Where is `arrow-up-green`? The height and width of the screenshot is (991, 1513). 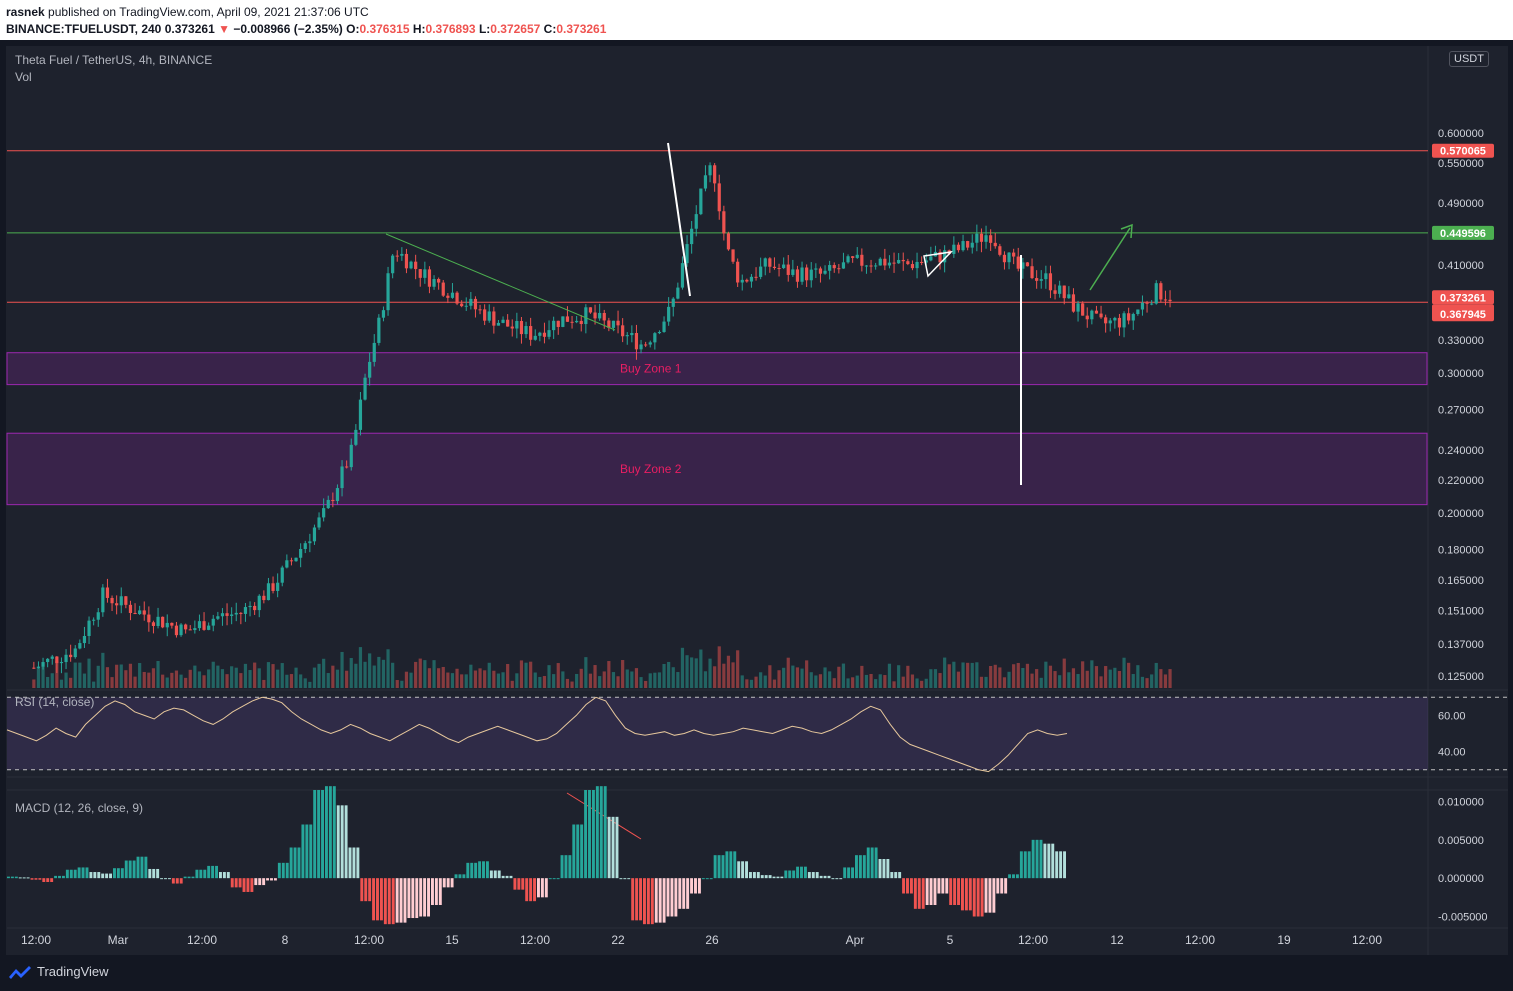
arrow-up-green is located at coordinates (1110, 259).